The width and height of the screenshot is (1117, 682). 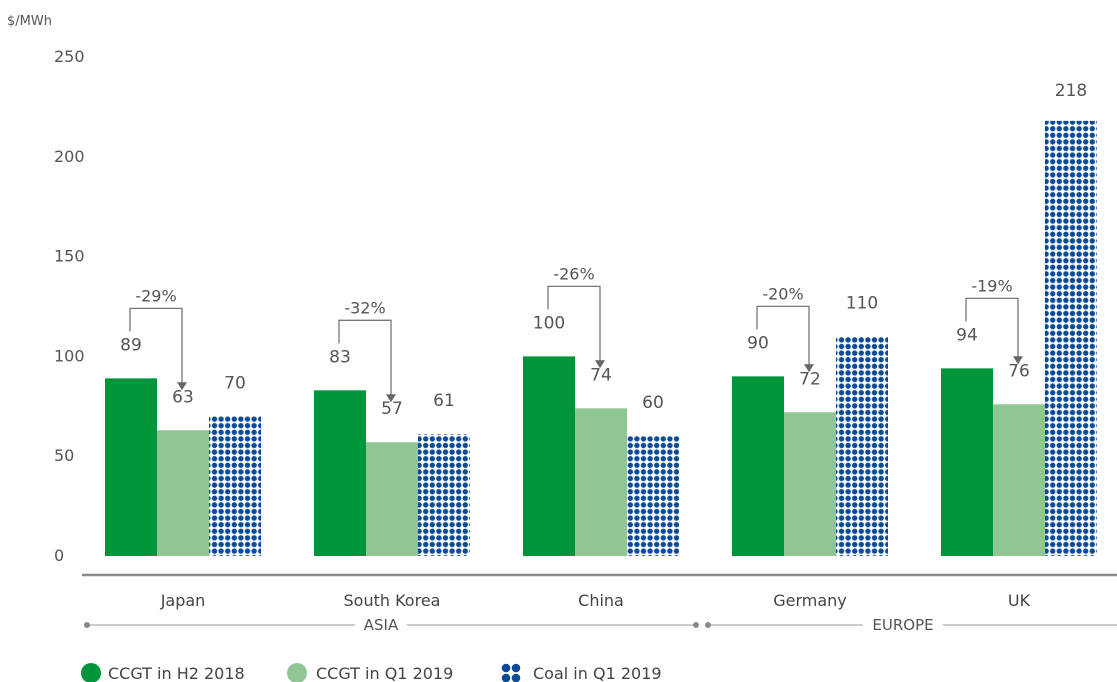 I want to click on y-tick-label: 100, so click(x=69, y=355).